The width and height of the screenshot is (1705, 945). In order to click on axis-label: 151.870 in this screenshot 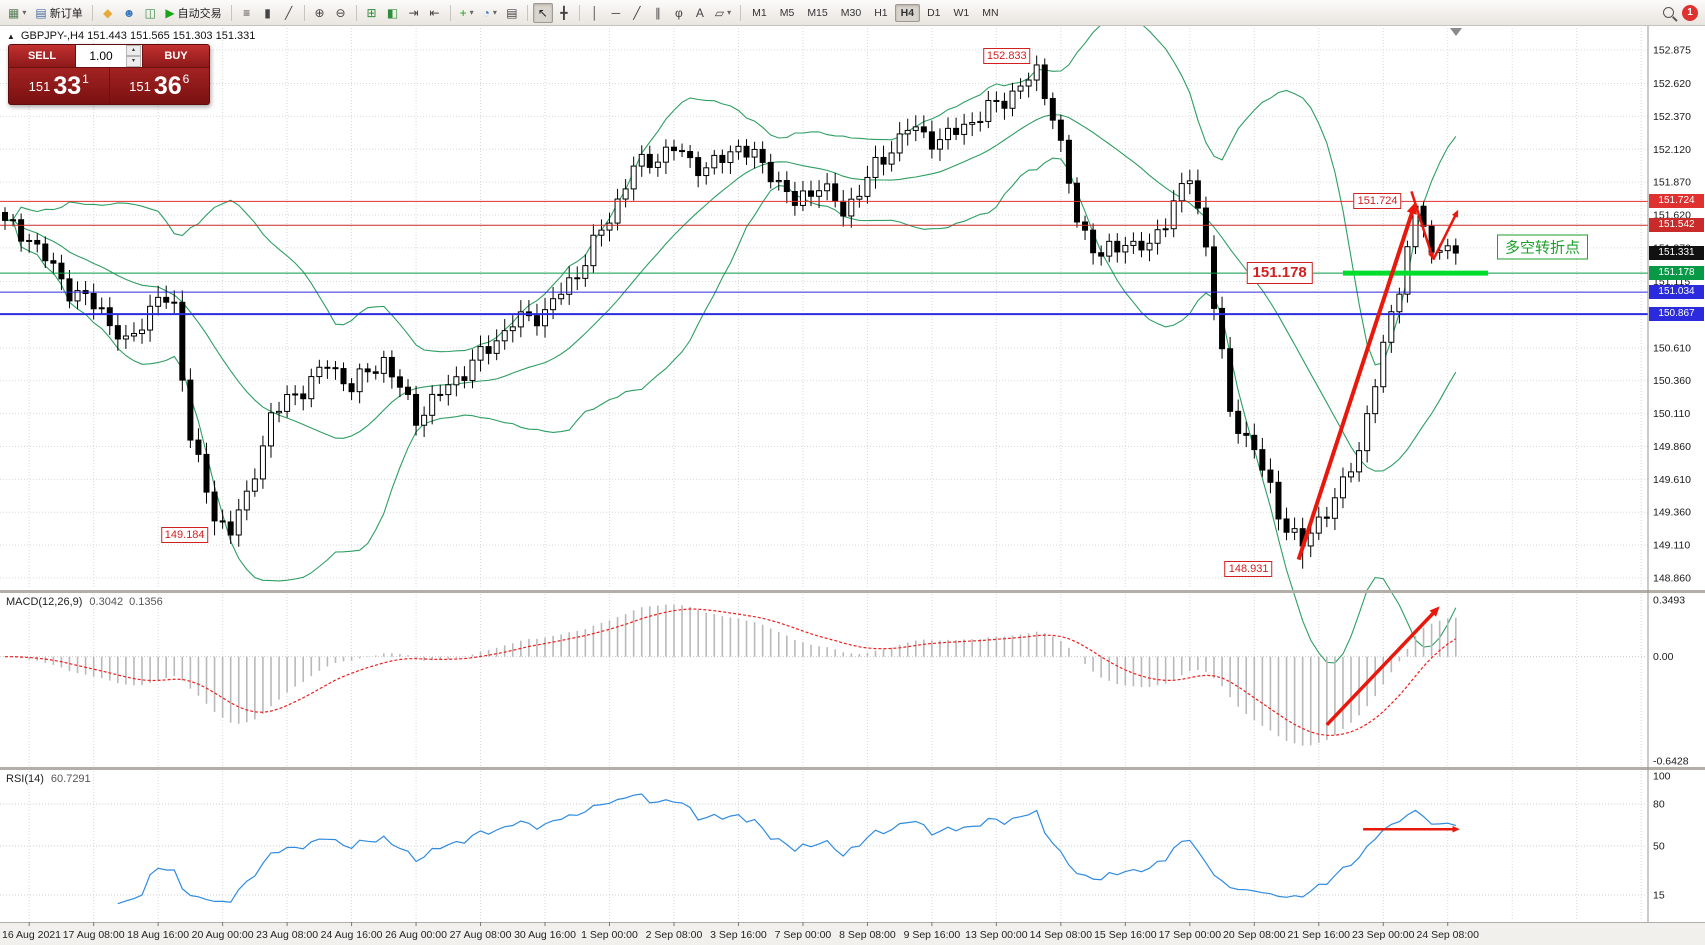, I will do `click(1672, 183)`.